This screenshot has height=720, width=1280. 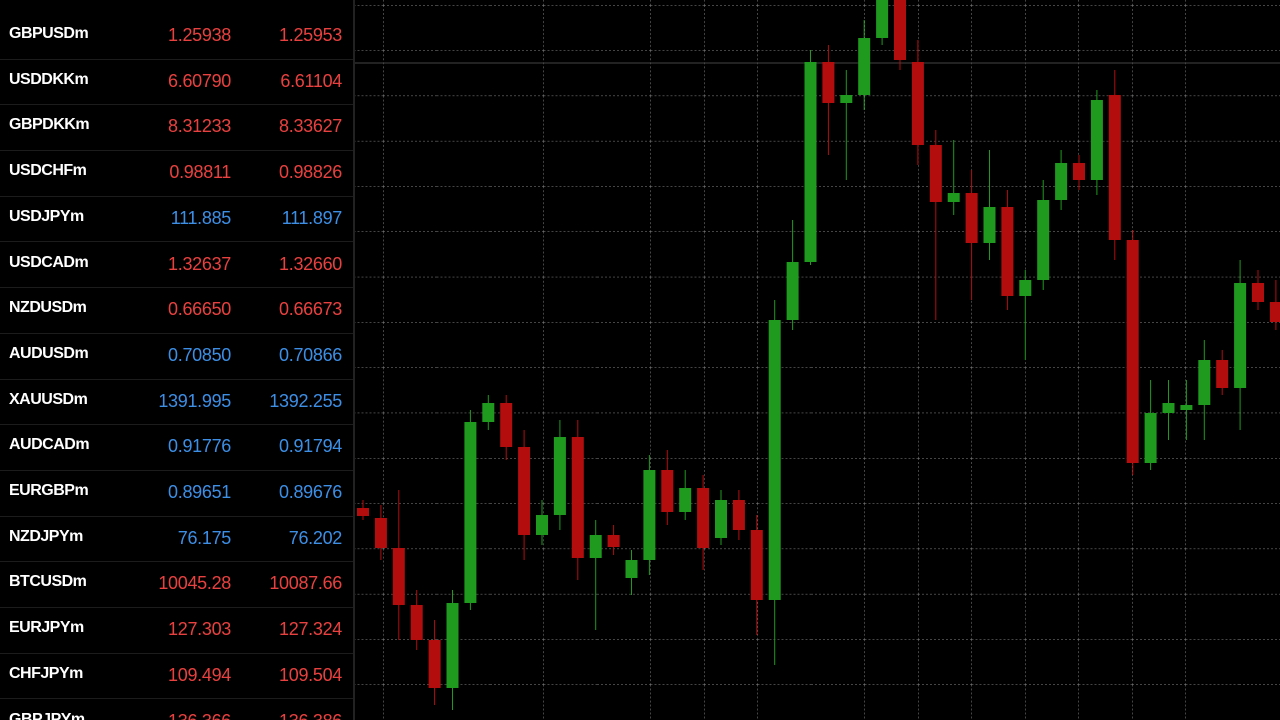 I want to click on ask-price: 0.89676, so click(x=310, y=492).